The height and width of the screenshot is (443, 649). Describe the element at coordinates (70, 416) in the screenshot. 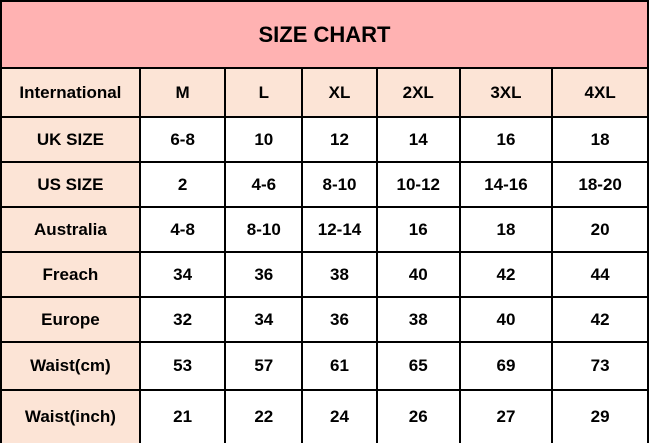

I see `row-label: Waist(inch)` at that location.